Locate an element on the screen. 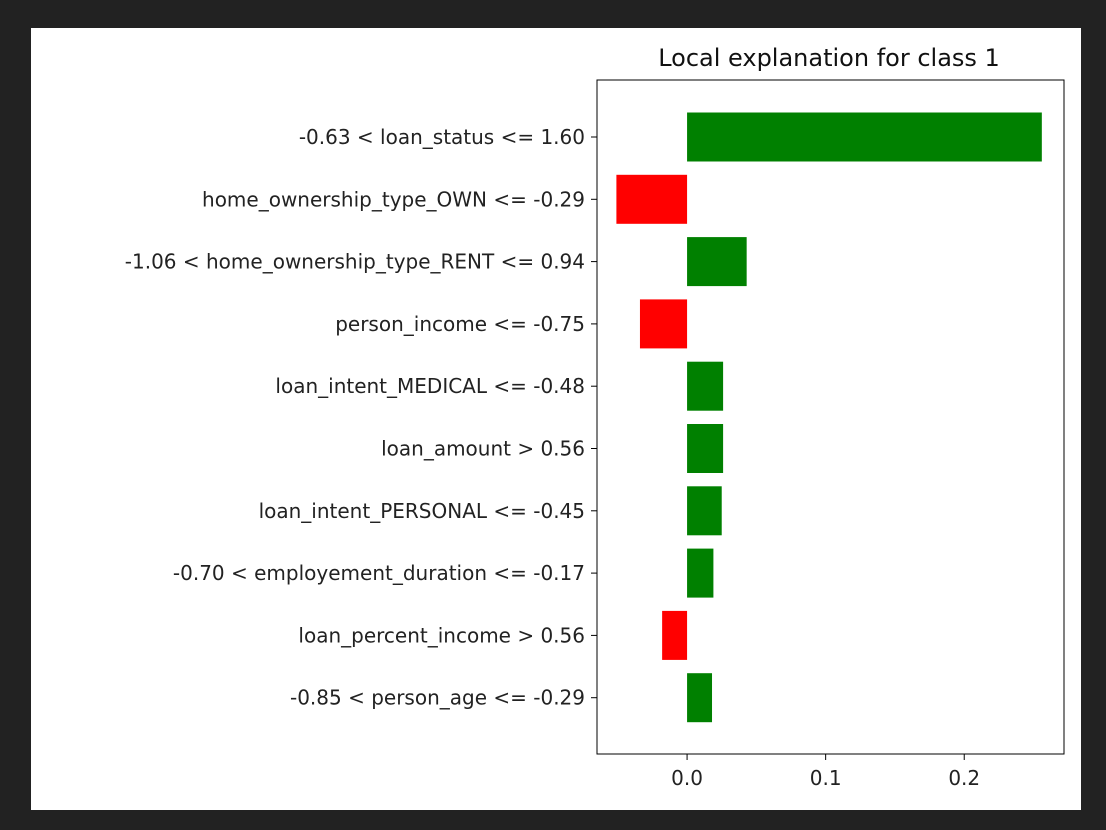 This screenshot has width=1106, height=830. x-tick-label: 0.0 is located at coordinates (687, 778).